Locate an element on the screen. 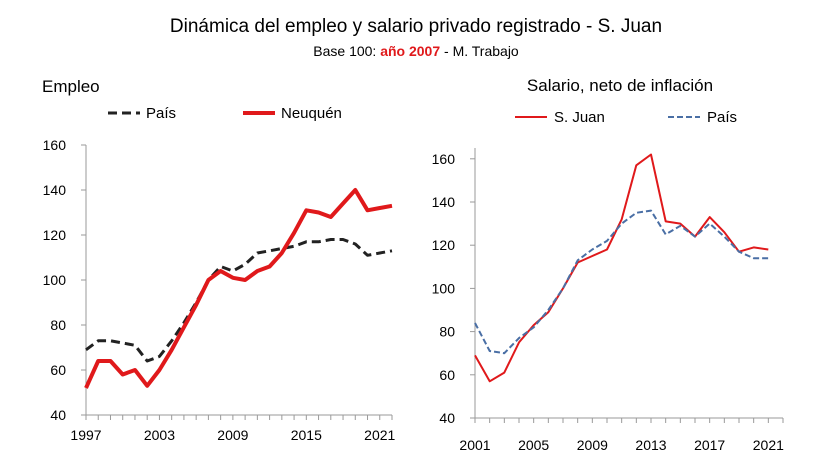 This screenshot has height=459, width=832. subtitle-prefix: Base 100: is located at coordinates (347, 51).